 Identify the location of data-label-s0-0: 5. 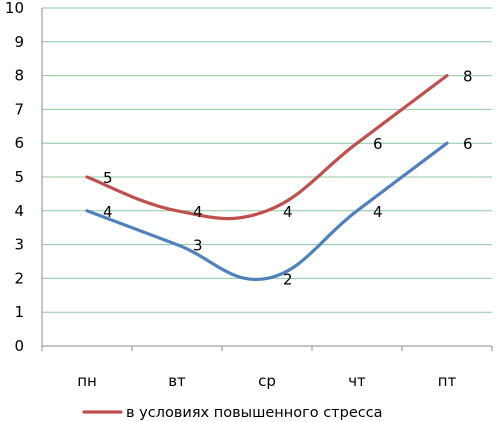
(108, 178).